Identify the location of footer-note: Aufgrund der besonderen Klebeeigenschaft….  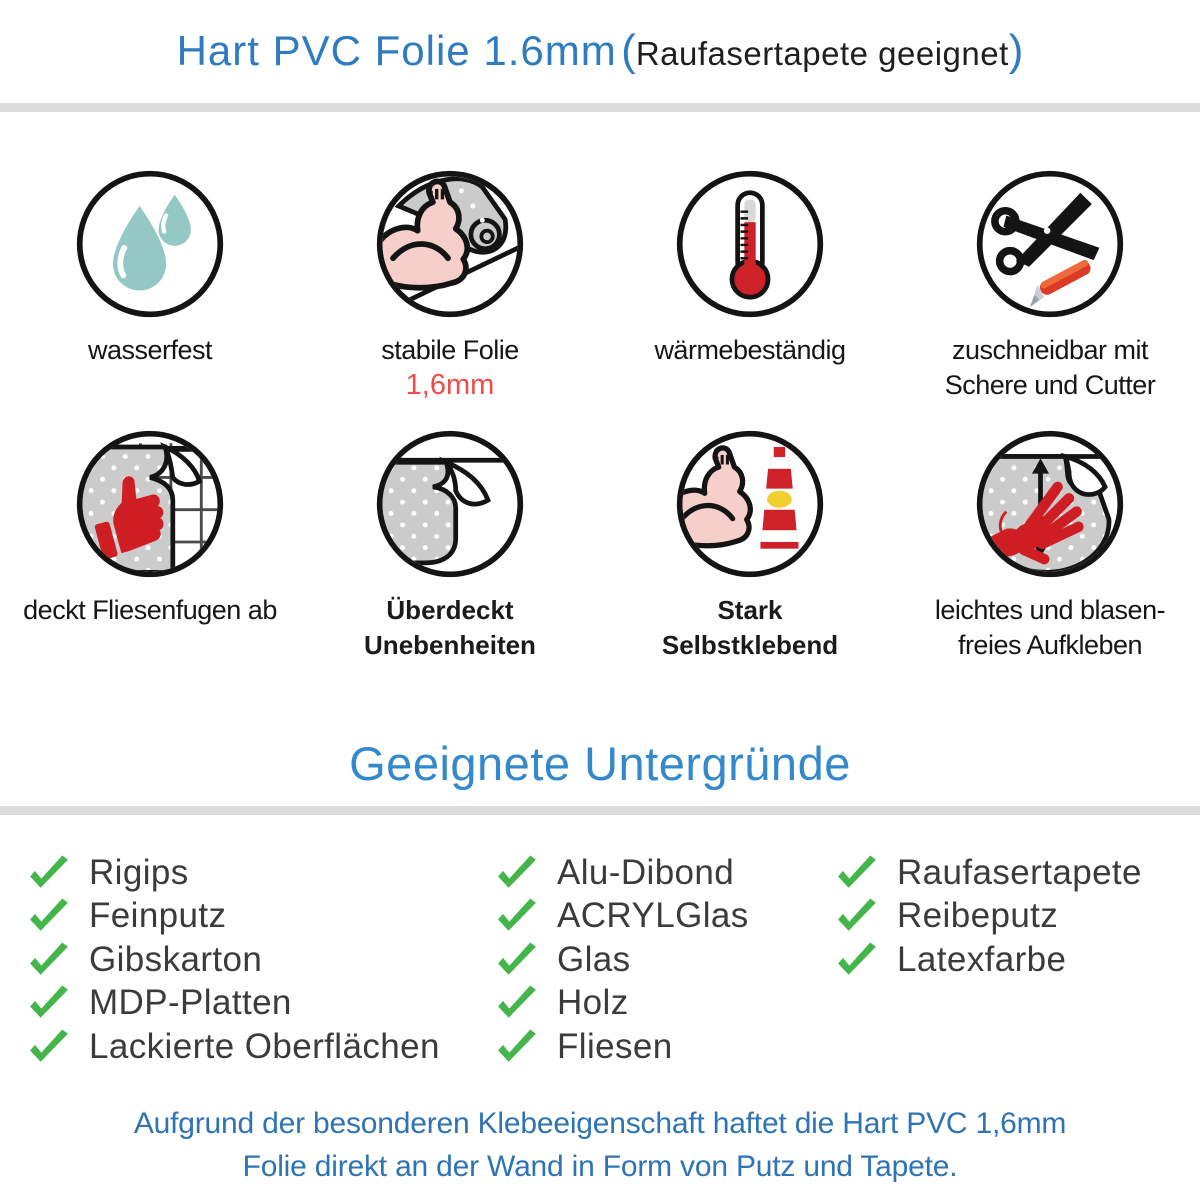
(600, 1145).